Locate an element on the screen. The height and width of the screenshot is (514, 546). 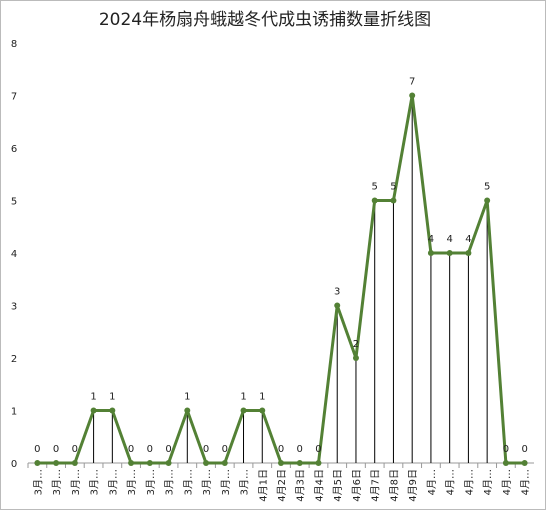
y-tick-label: 8 is located at coordinates (14, 44).